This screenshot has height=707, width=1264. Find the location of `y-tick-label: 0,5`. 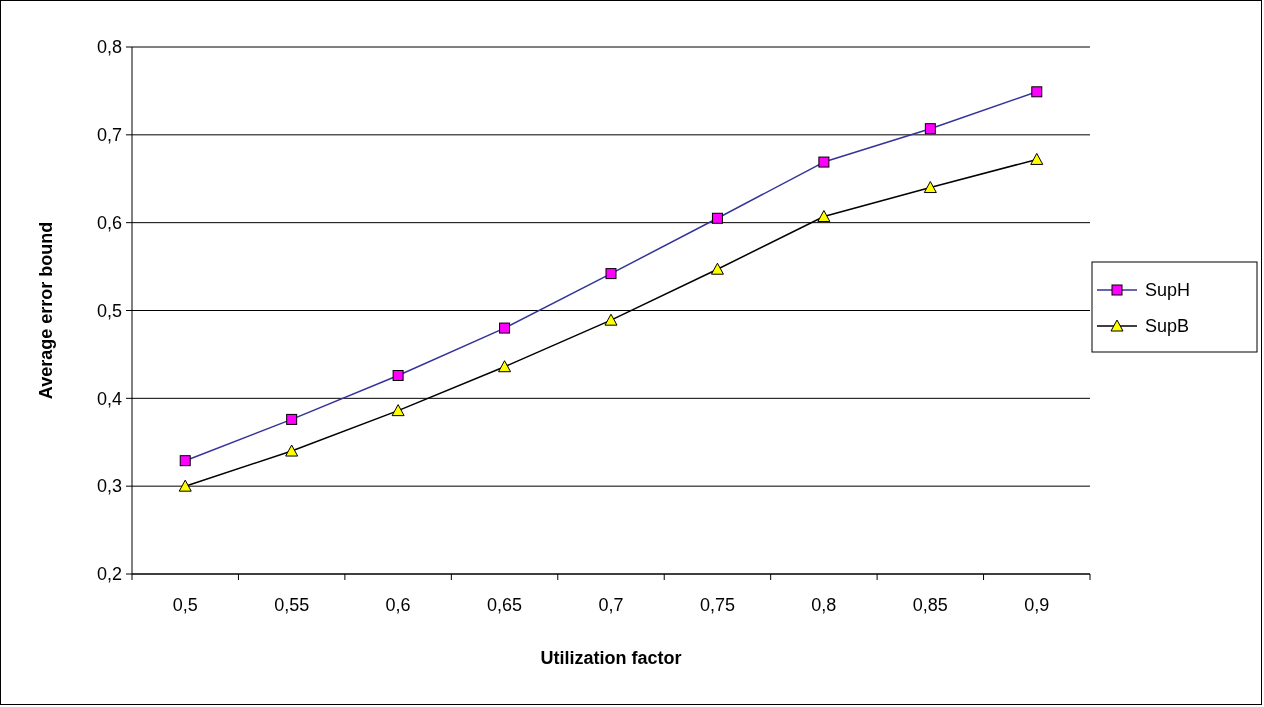

y-tick-label: 0,5 is located at coordinates (109, 310).